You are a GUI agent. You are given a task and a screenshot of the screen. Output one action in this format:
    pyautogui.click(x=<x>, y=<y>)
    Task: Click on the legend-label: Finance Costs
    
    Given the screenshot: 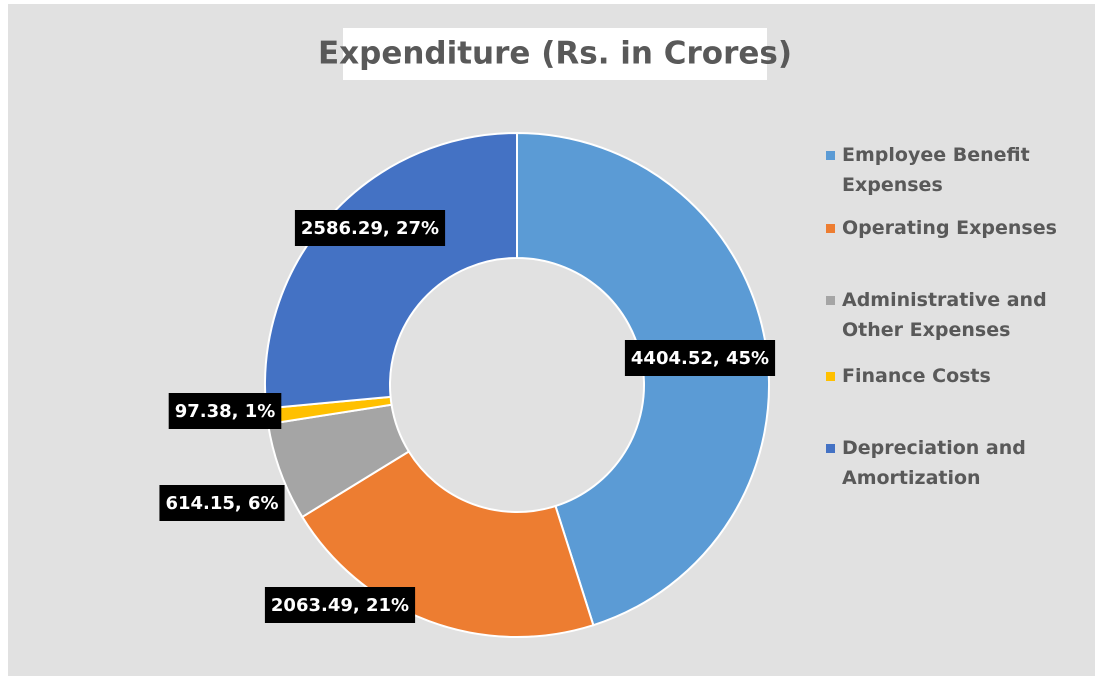 What is the action you would take?
    pyautogui.click(x=916, y=376)
    